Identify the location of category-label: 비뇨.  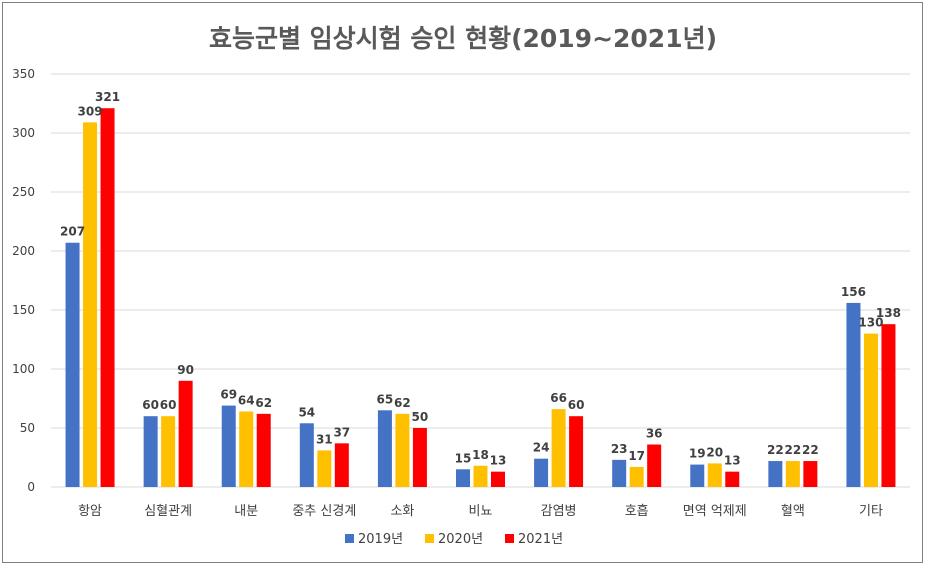
(481, 511).